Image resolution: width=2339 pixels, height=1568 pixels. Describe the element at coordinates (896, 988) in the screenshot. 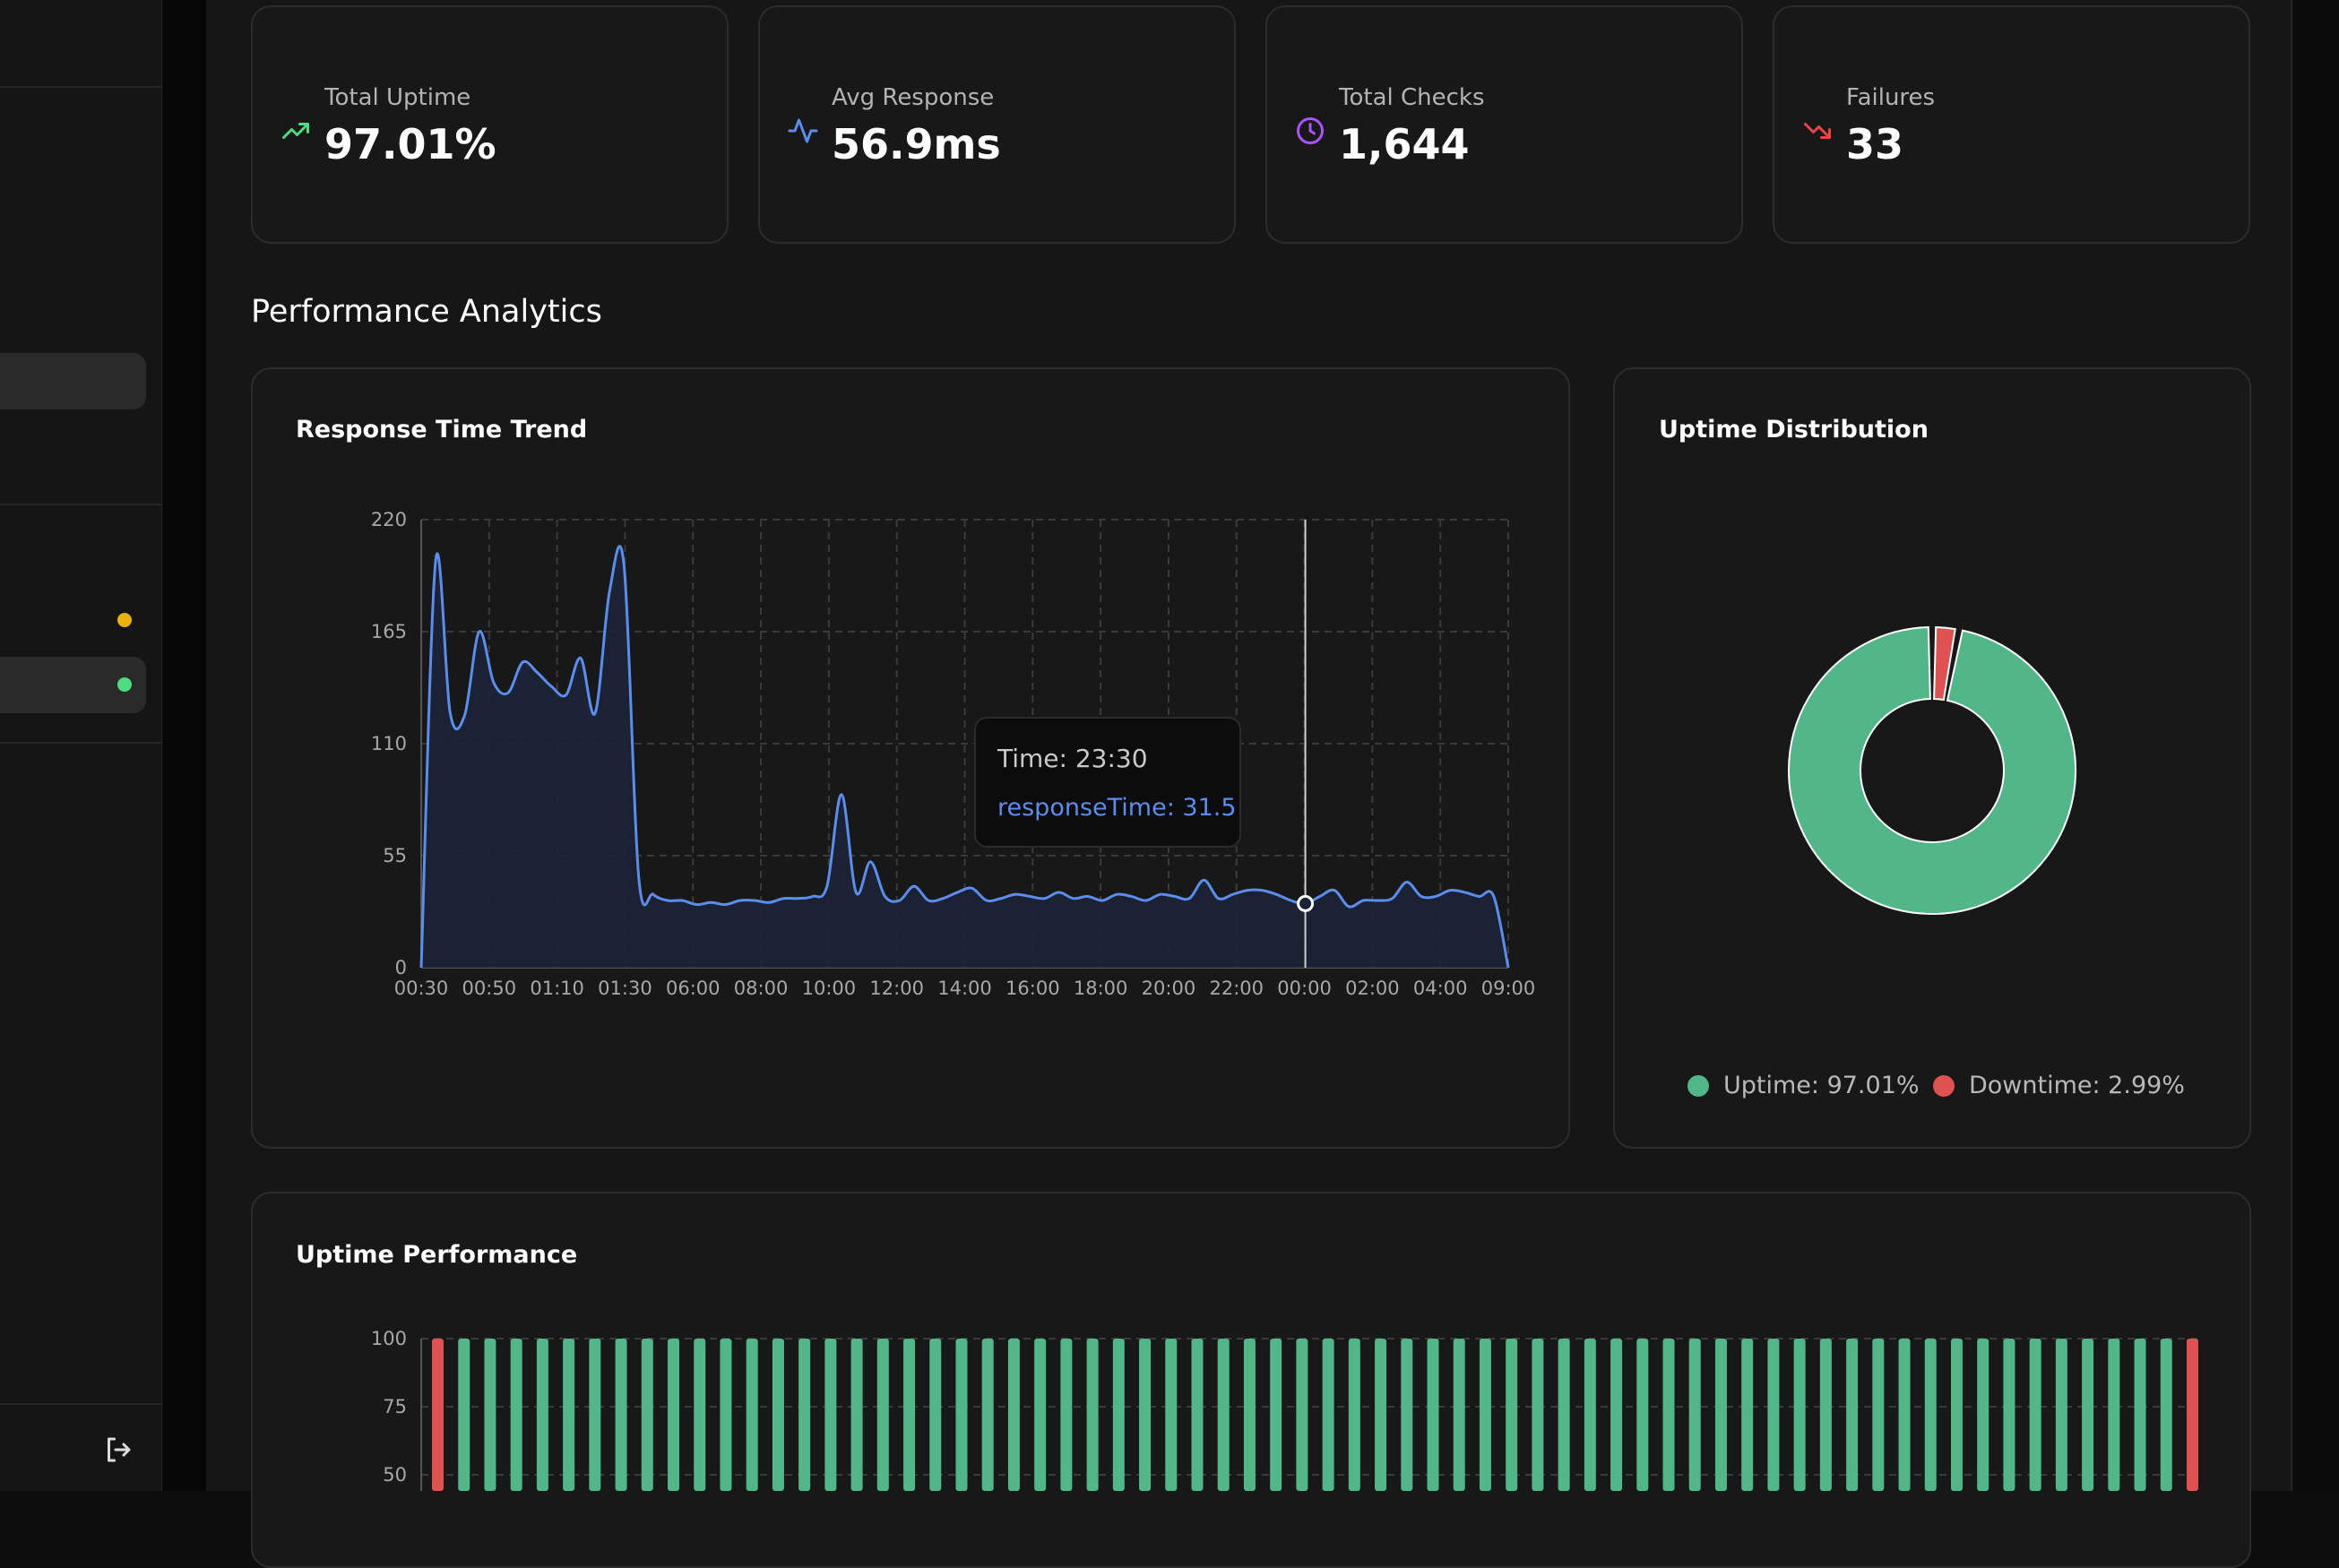

I see `x-tick-label: 12:00` at that location.